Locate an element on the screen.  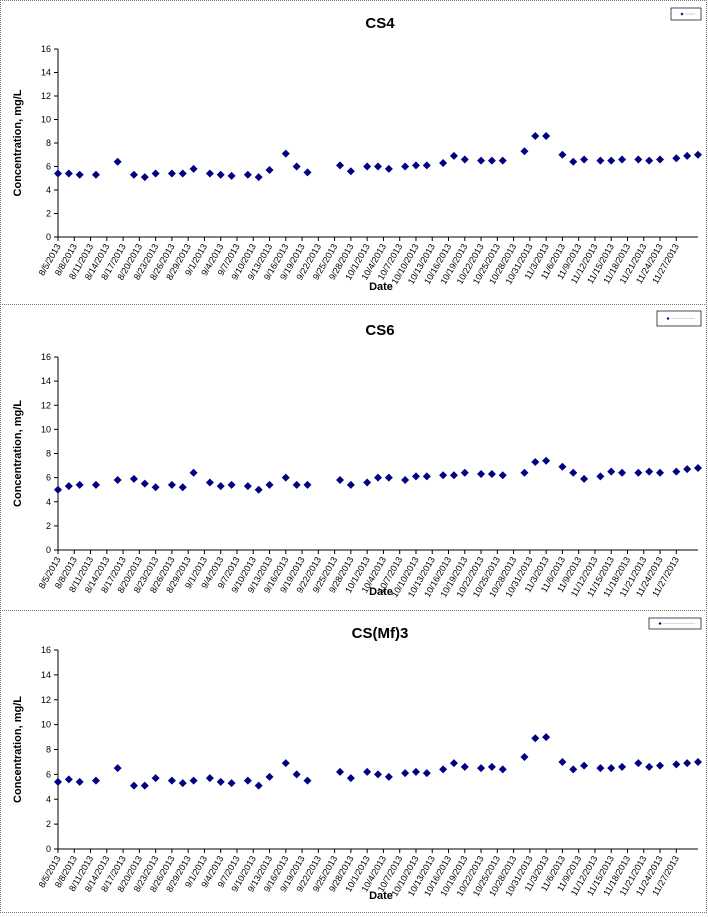
y-tick-label: 16 is located at coordinates (46, 650).